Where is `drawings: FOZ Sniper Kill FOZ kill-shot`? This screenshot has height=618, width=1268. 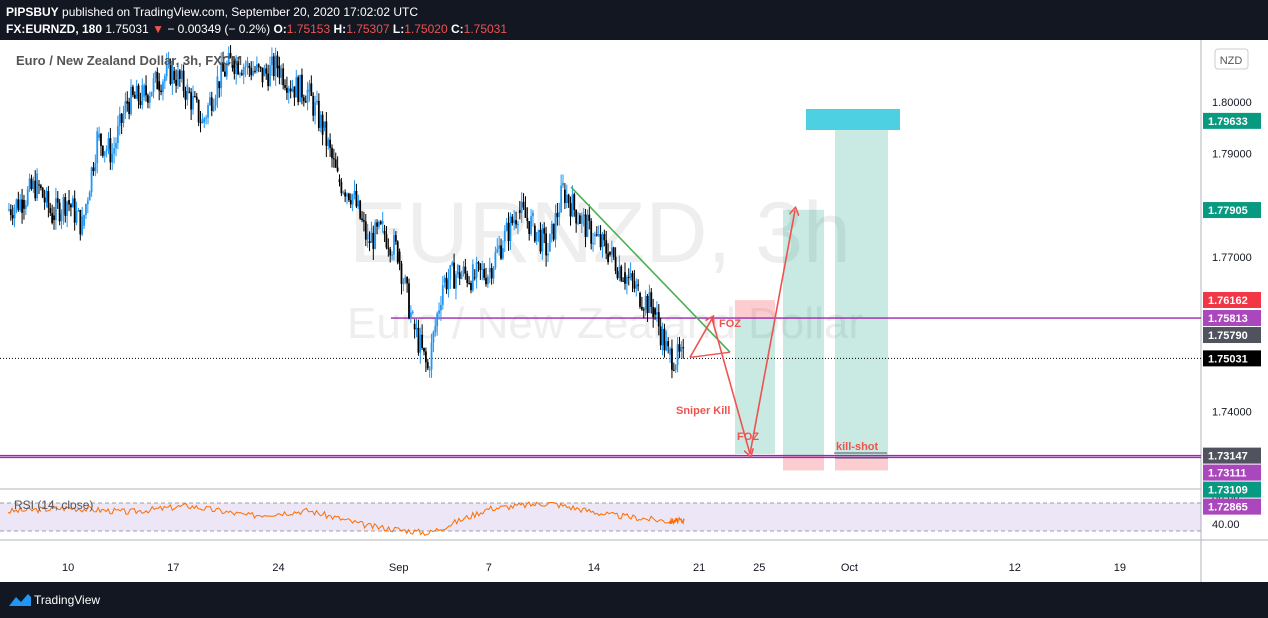 drawings: FOZ Sniper Kill FOZ kill-shot is located at coordinates (728, 320).